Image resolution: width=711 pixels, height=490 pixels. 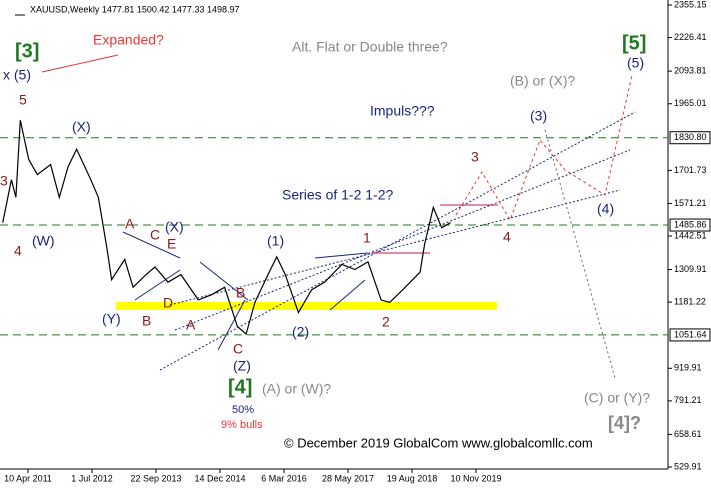 What do you see at coordinates (538, 116) in the screenshot?
I see `annotation: (3)` at bounding box center [538, 116].